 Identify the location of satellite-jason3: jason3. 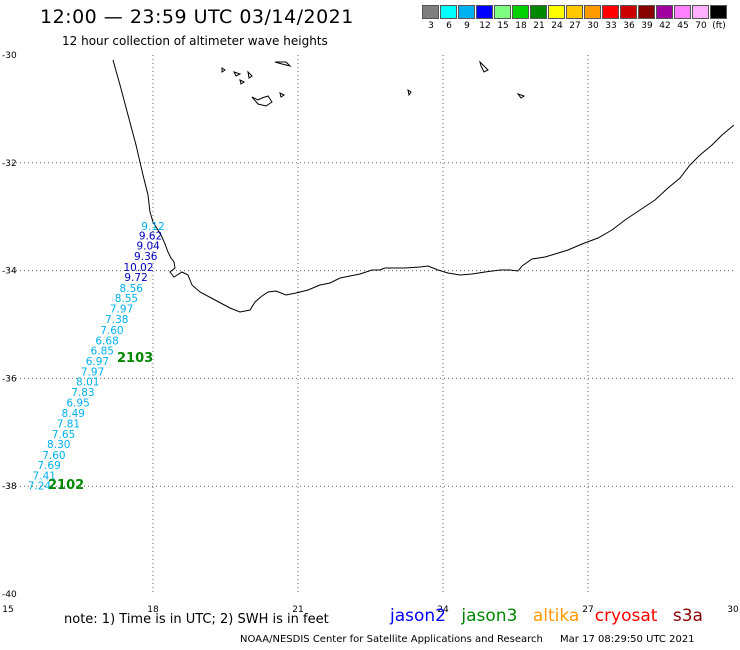
(489, 616).